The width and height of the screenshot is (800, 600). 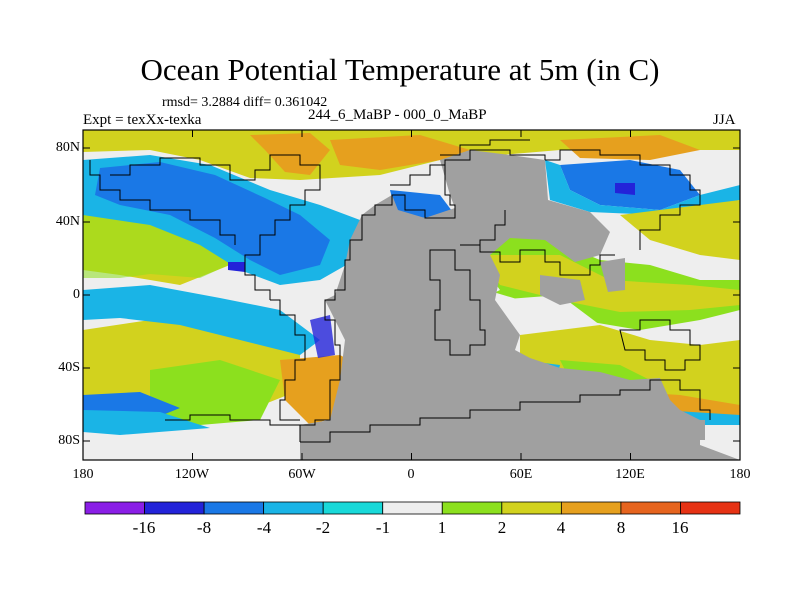 What do you see at coordinates (621, 527) in the screenshot?
I see `colorbar-label-8: 8` at bounding box center [621, 527].